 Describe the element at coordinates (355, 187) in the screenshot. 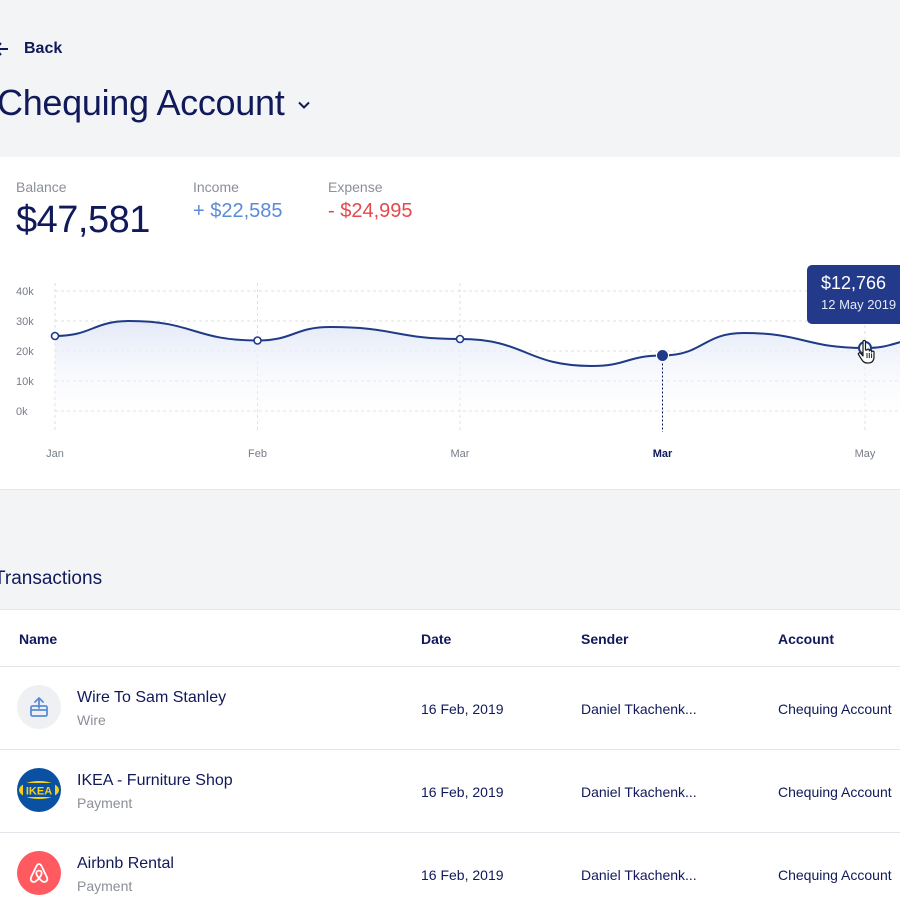

I see `expense-label: Expense` at that location.